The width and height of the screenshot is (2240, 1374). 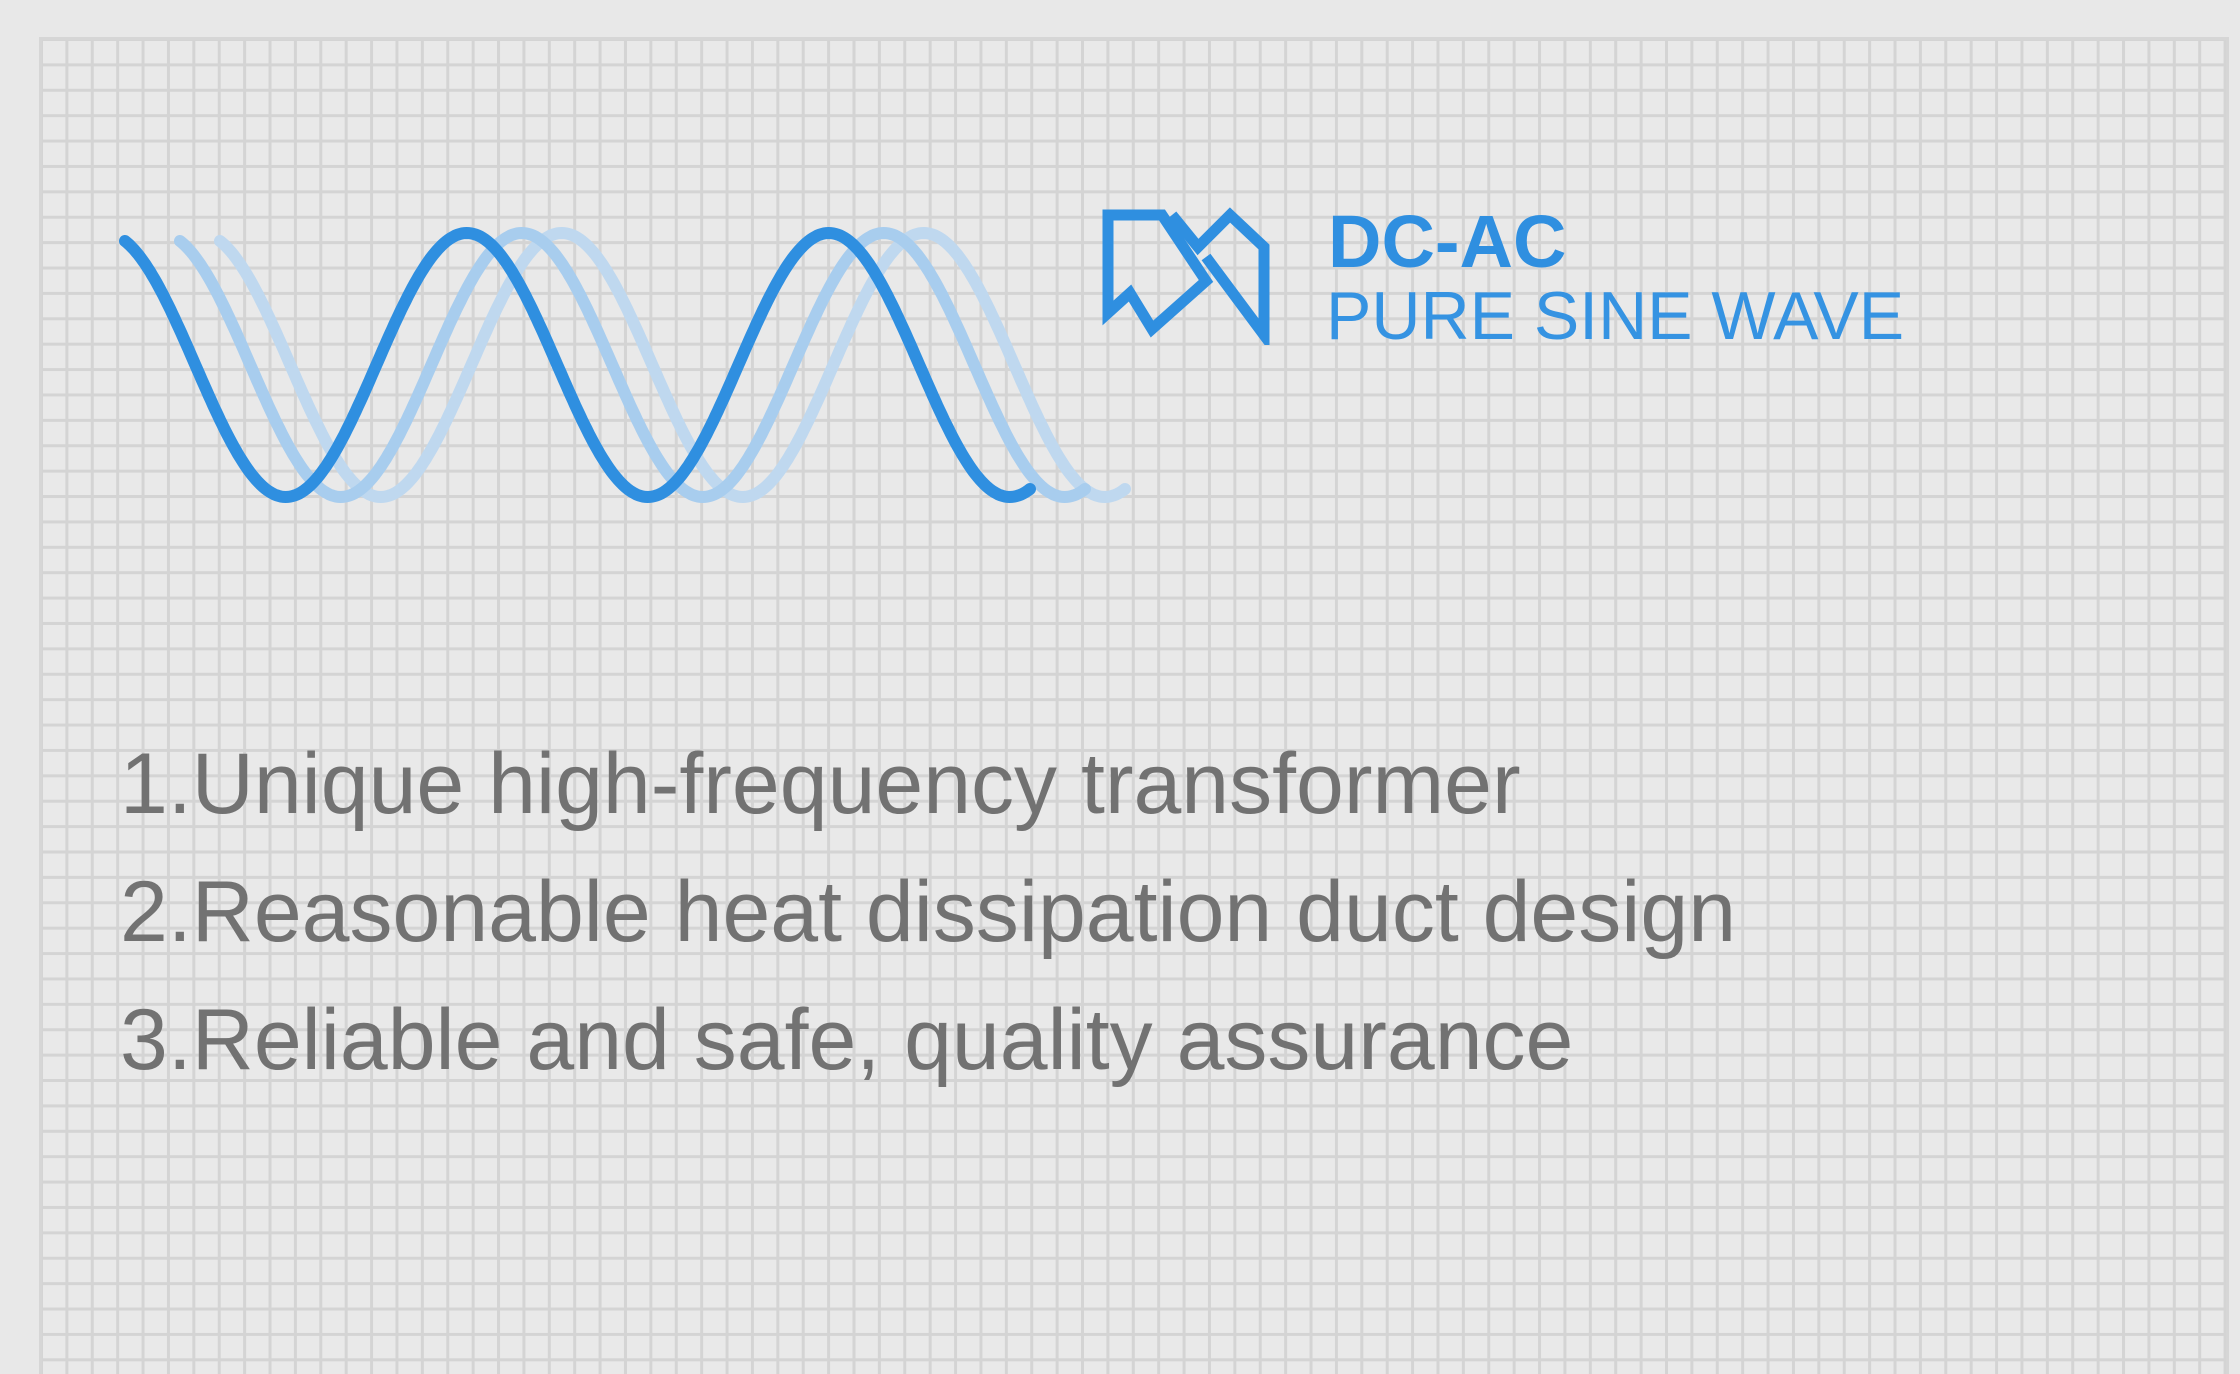 I want to click on wave-logo-icon, so click(x=1186, y=276).